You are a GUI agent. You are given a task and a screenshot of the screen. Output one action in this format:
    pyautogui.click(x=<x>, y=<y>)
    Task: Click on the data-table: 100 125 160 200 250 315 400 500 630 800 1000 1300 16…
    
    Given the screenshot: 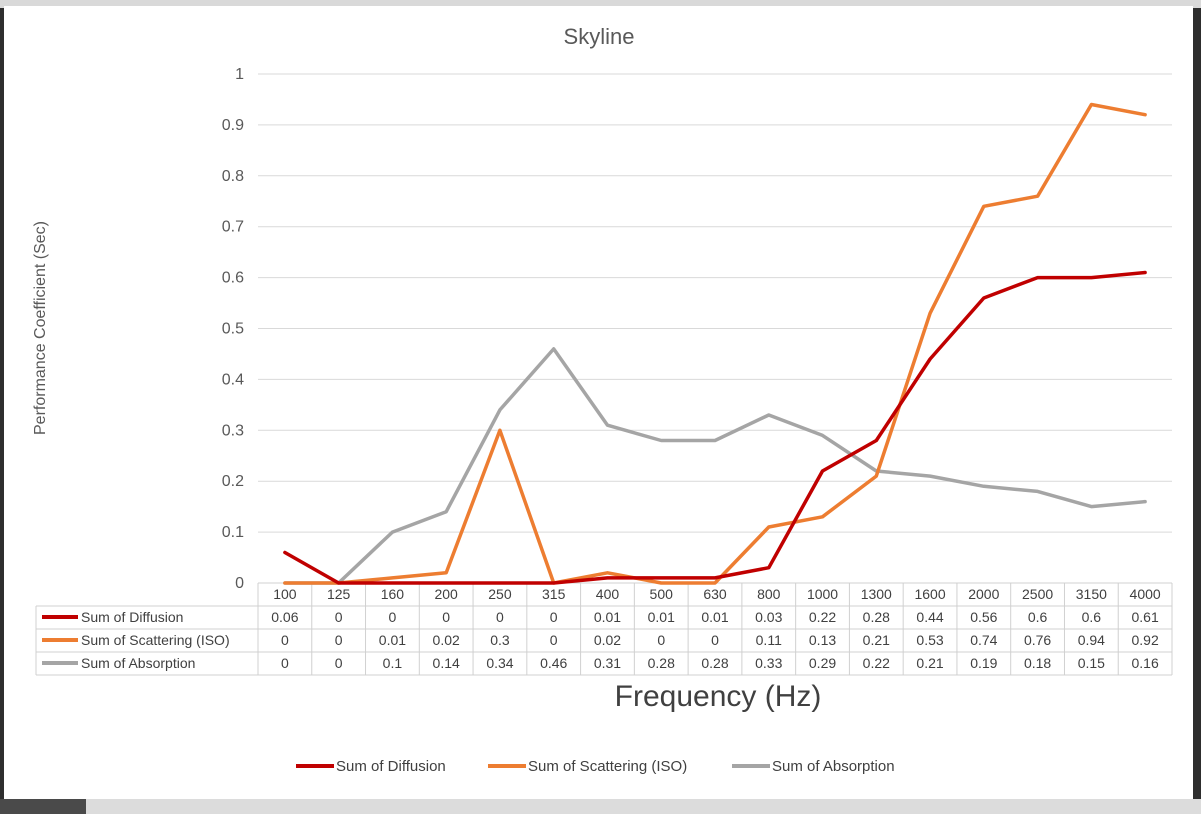 What is the action you would take?
    pyautogui.click(x=604, y=629)
    